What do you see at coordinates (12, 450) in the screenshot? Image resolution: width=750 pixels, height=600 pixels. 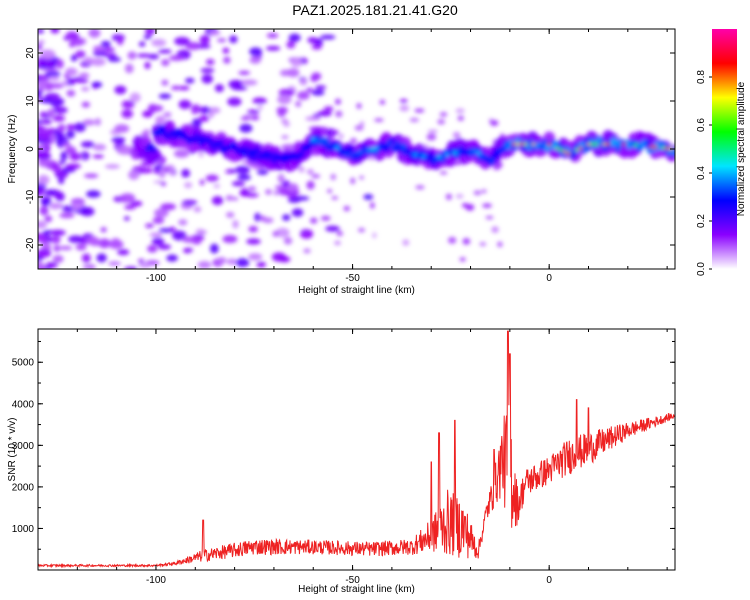 I see `snr-y-axis-label: SNR (10 * v/v)` at bounding box center [12, 450].